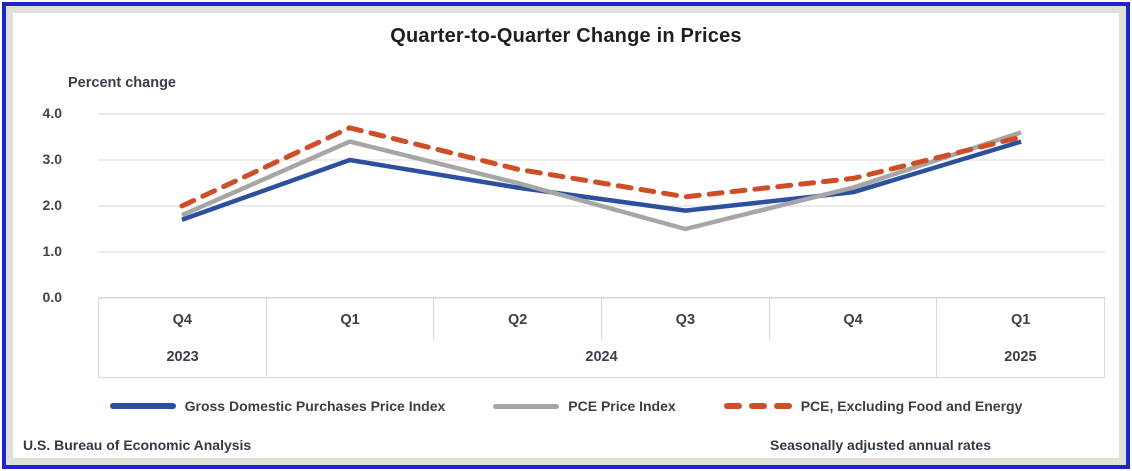 The height and width of the screenshot is (471, 1132). I want to click on y-tick-label: 0.0, so click(52, 297).